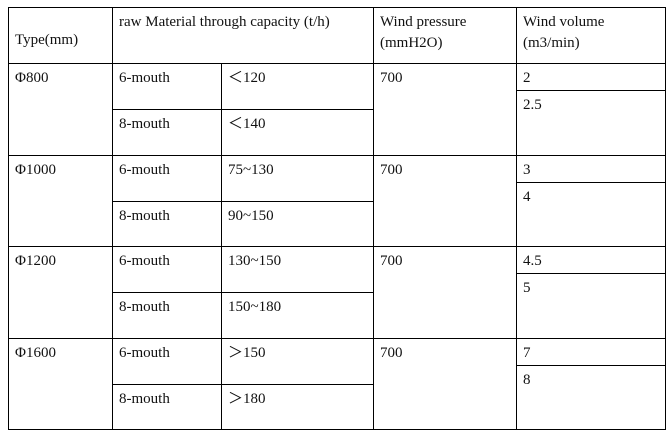 This screenshot has height=434, width=672. What do you see at coordinates (591, 306) in the screenshot?
I see `volume-cell: 5` at bounding box center [591, 306].